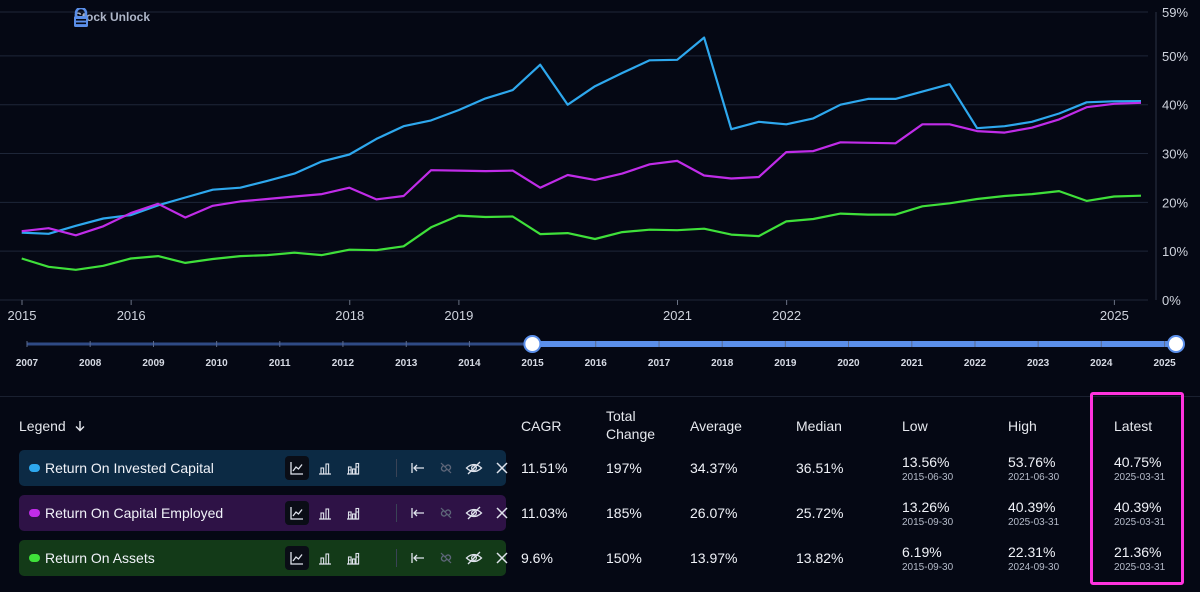 This screenshot has width=1200, height=592. Describe the element at coordinates (596, 363) in the screenshot. I see `slider-year-label: 2016` at that location.